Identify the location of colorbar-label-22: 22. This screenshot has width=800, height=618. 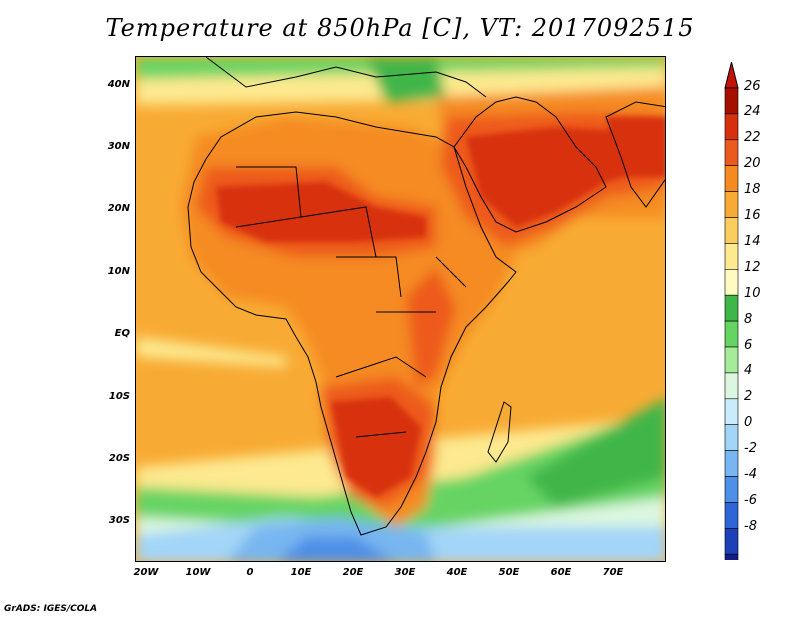
(752, 137).